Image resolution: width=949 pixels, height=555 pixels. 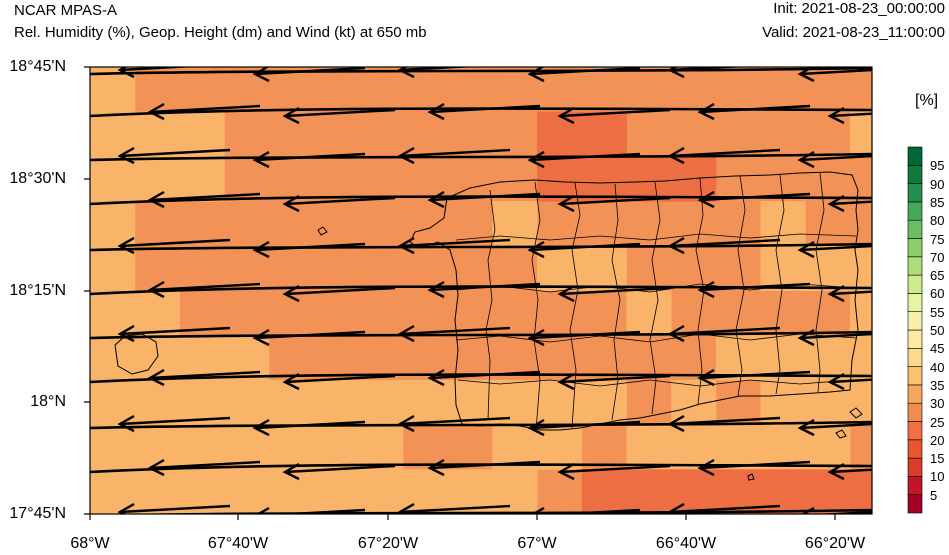 What do you see at coordinates (937, 404) in the screenshot?
I see `colorbar-label: 30` at bounding box center [937, 404].